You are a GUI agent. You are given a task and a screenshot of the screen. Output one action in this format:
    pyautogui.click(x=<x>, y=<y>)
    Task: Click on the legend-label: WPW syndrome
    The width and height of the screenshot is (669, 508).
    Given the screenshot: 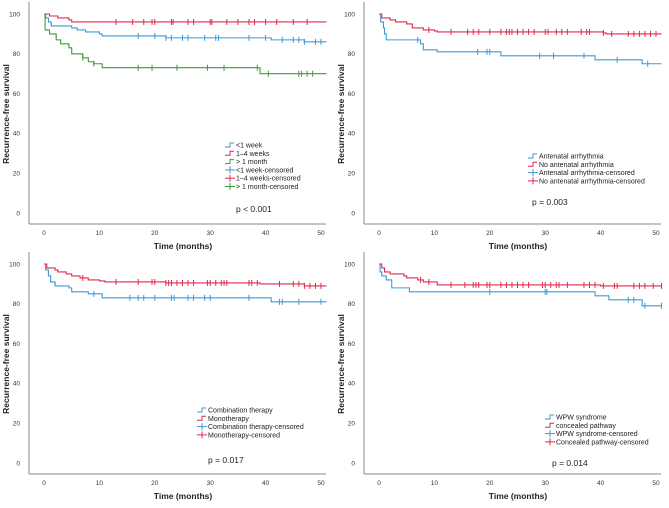 What is the action you would take?
    pyautogui.click(x=581, y=418)
    